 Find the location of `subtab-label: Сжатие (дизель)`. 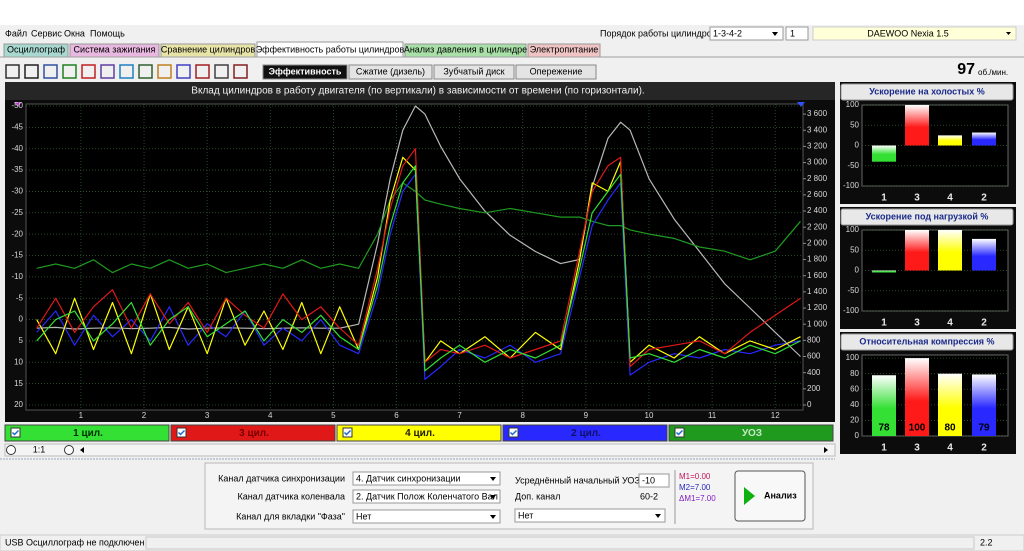

subtab-label: Сжатие (дизель) is located at coordinates (390, 71).